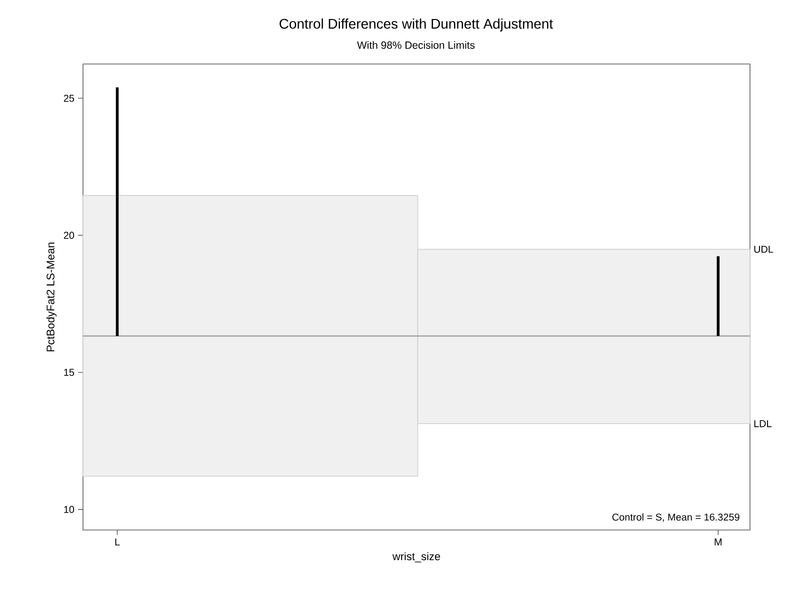 This screenshot has height=608, width=810. What do you see at coordinates (69, 235) in the screenshot?
I see `y-tick-label: 20` at bounding box center [69, 235].